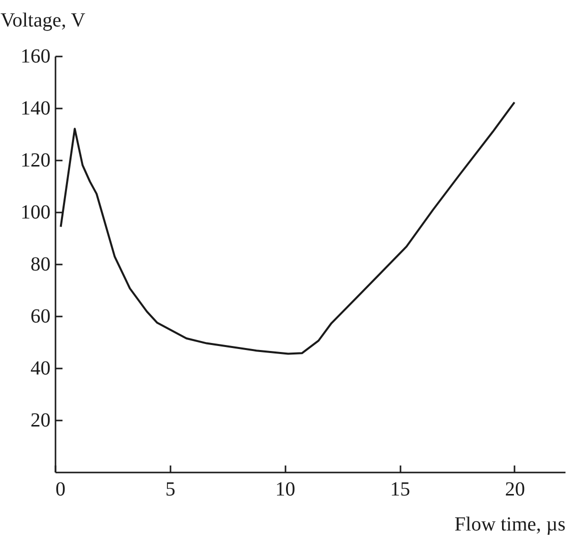 The image size is (570, 535). What do you see at coordinates (510, 524) in the screenshot?
I see `x-axis-title: Flow time, µs` at bounding box center [510, 524].